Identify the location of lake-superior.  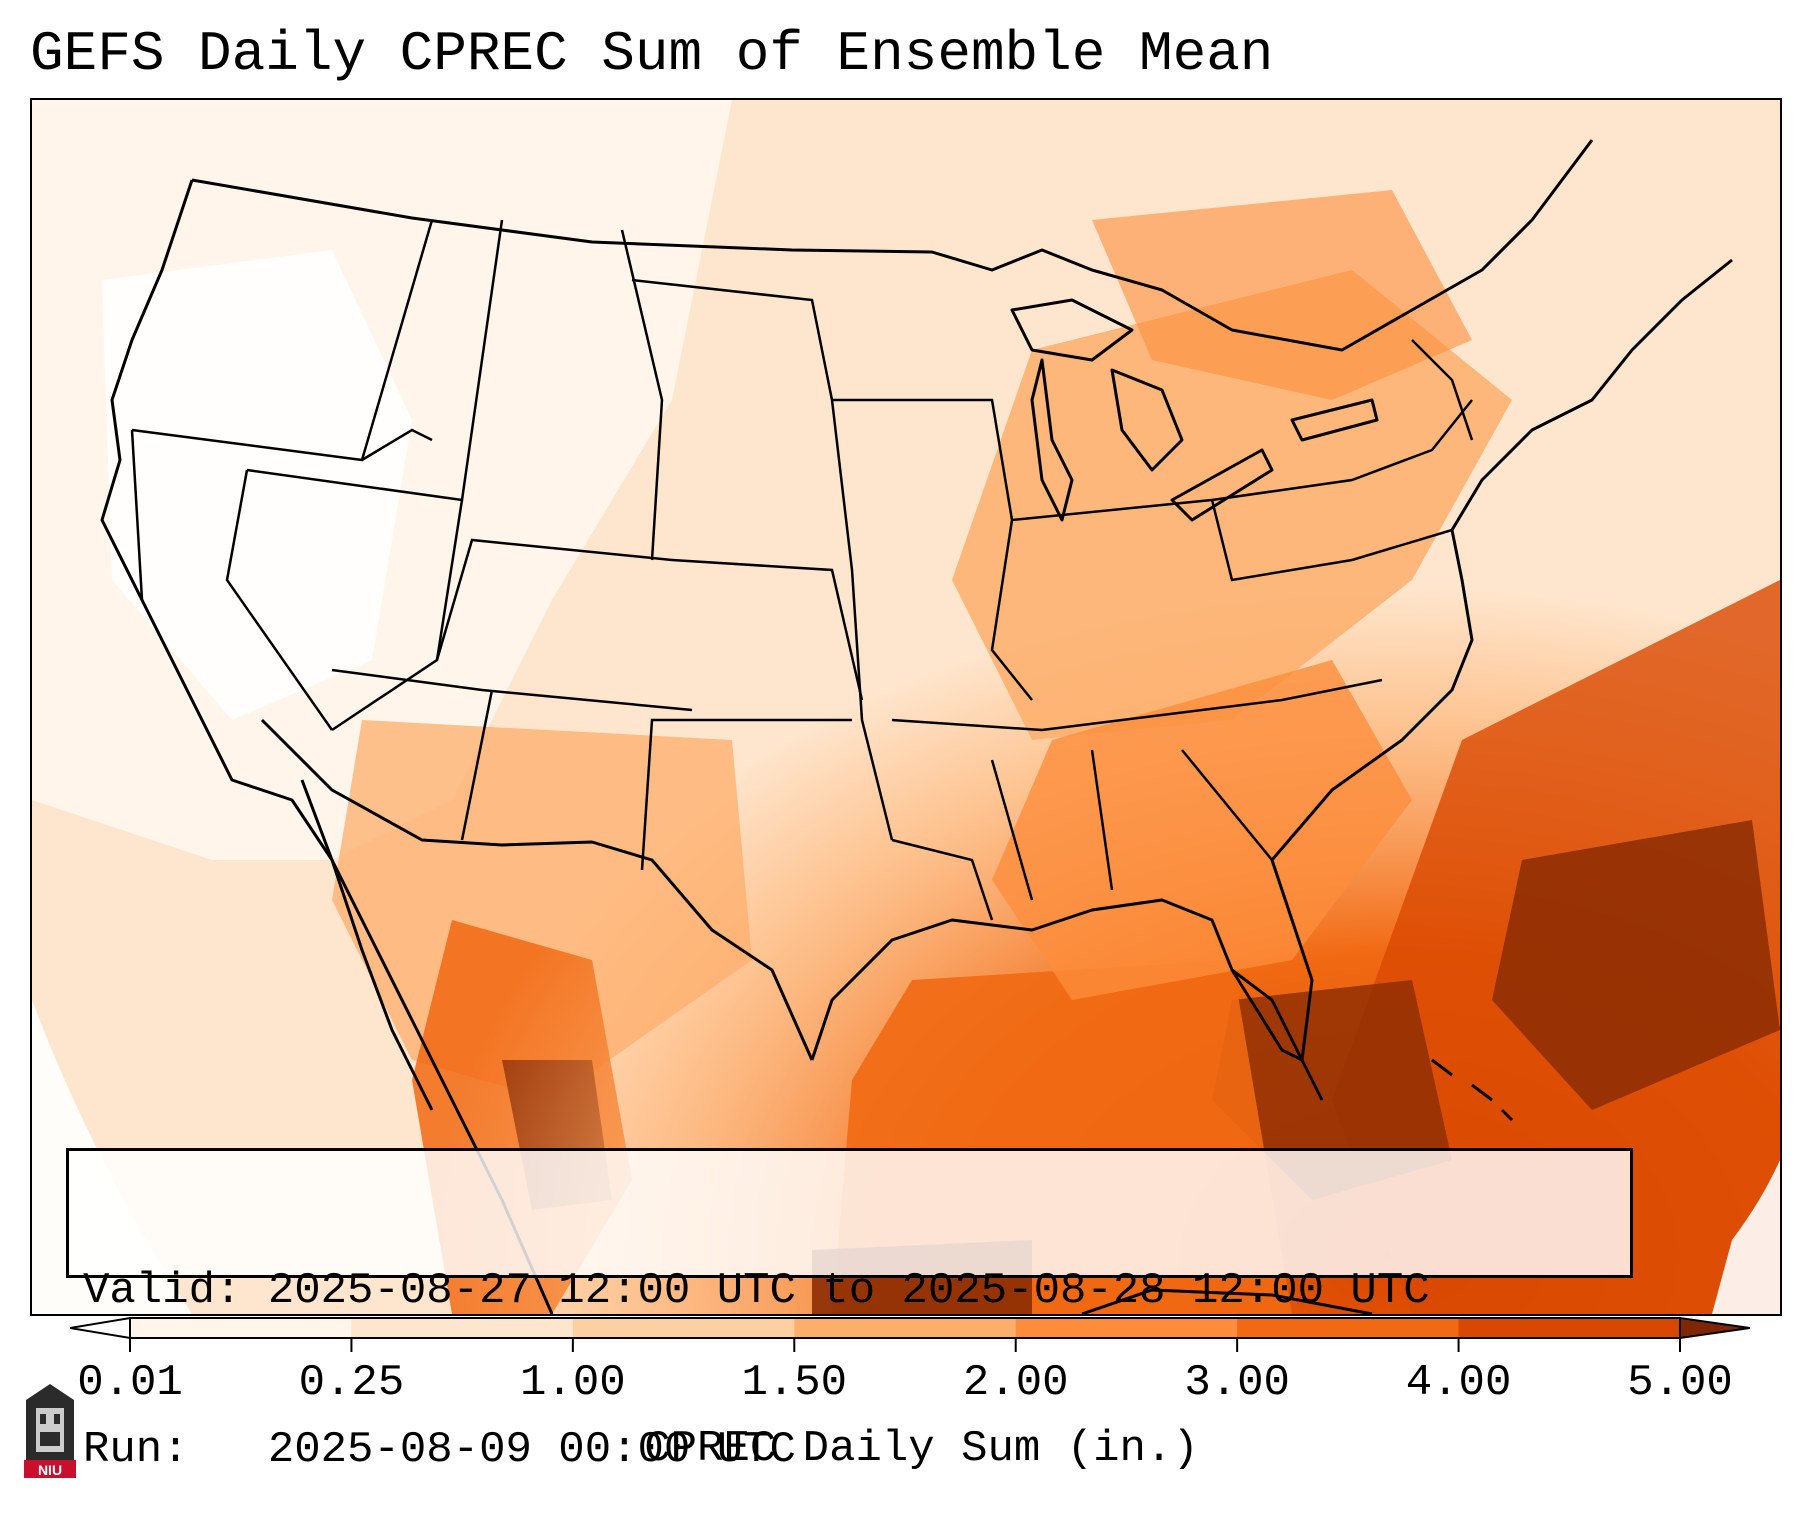
(1072, 330).